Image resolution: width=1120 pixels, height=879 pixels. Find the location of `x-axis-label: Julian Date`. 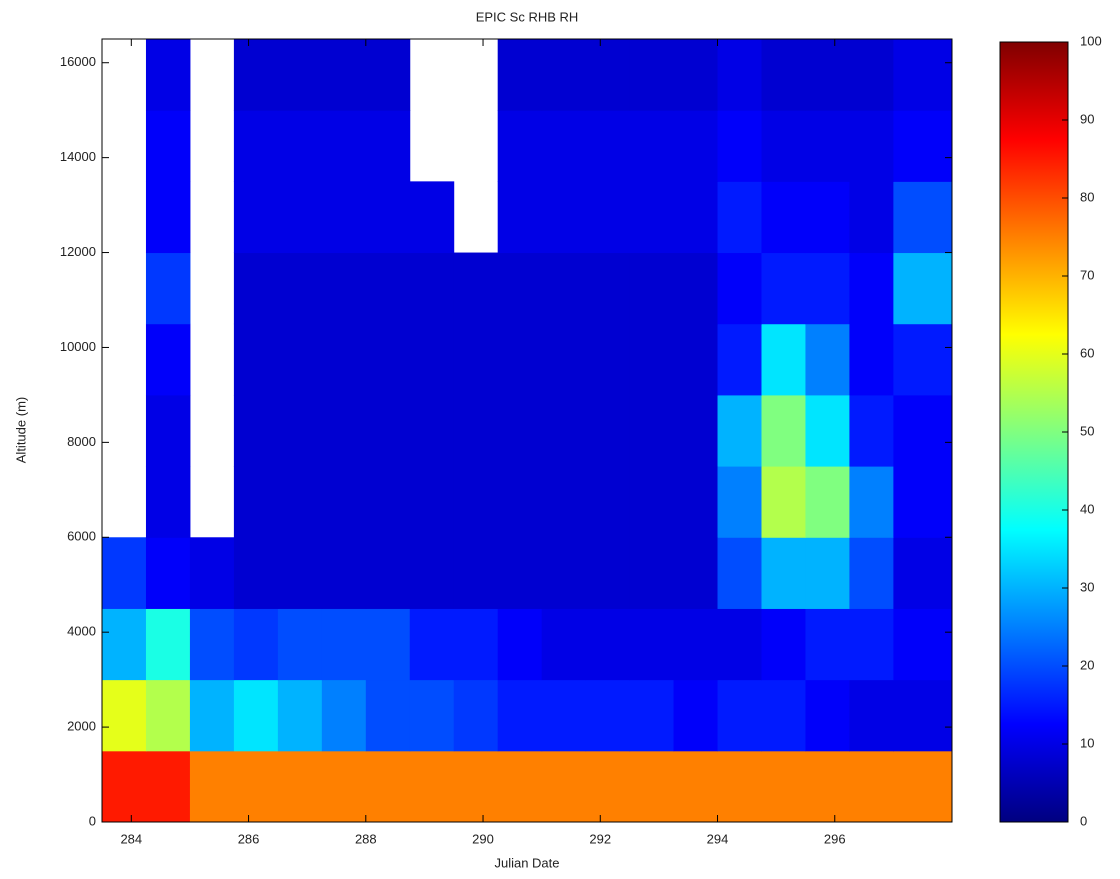

x-axis-label: Julian Date is located at coordinates (526, 862).